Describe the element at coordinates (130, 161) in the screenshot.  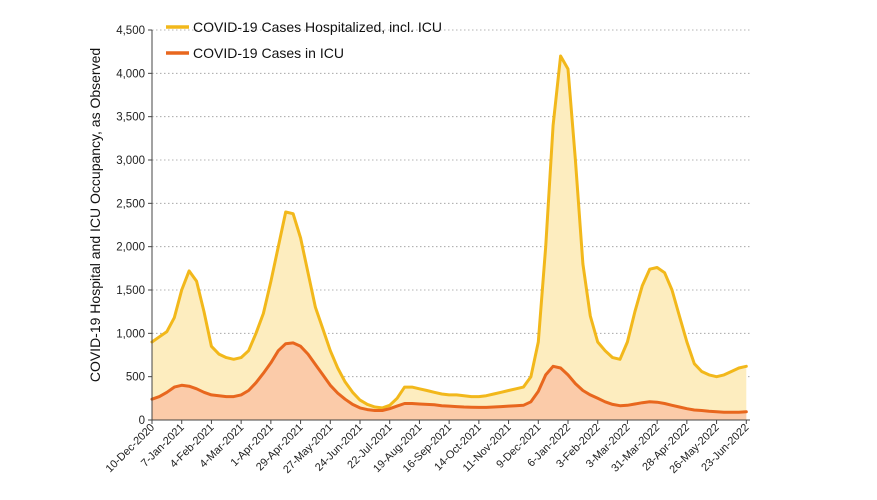
I see `y-tick-label: 3,000` at that location.